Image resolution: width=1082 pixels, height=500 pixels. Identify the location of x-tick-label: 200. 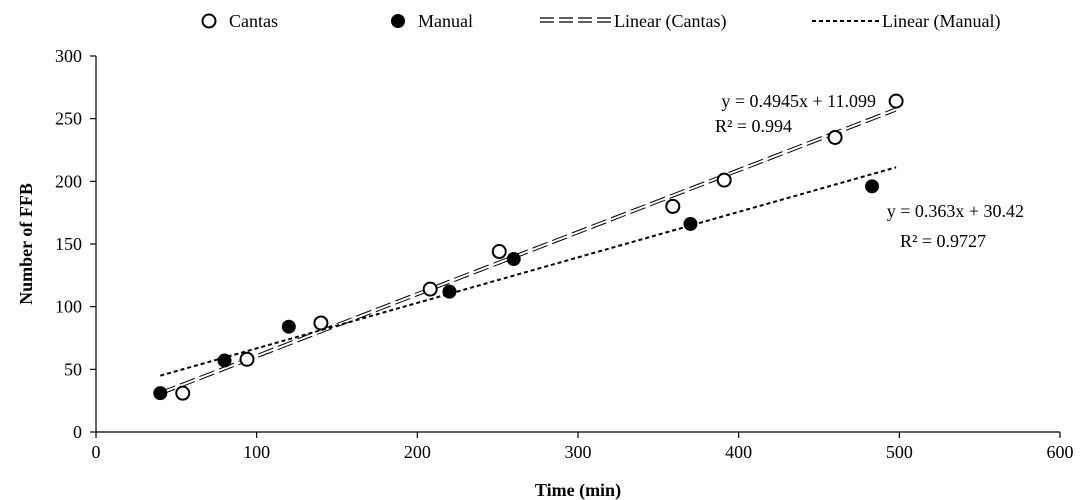
(417, 452).